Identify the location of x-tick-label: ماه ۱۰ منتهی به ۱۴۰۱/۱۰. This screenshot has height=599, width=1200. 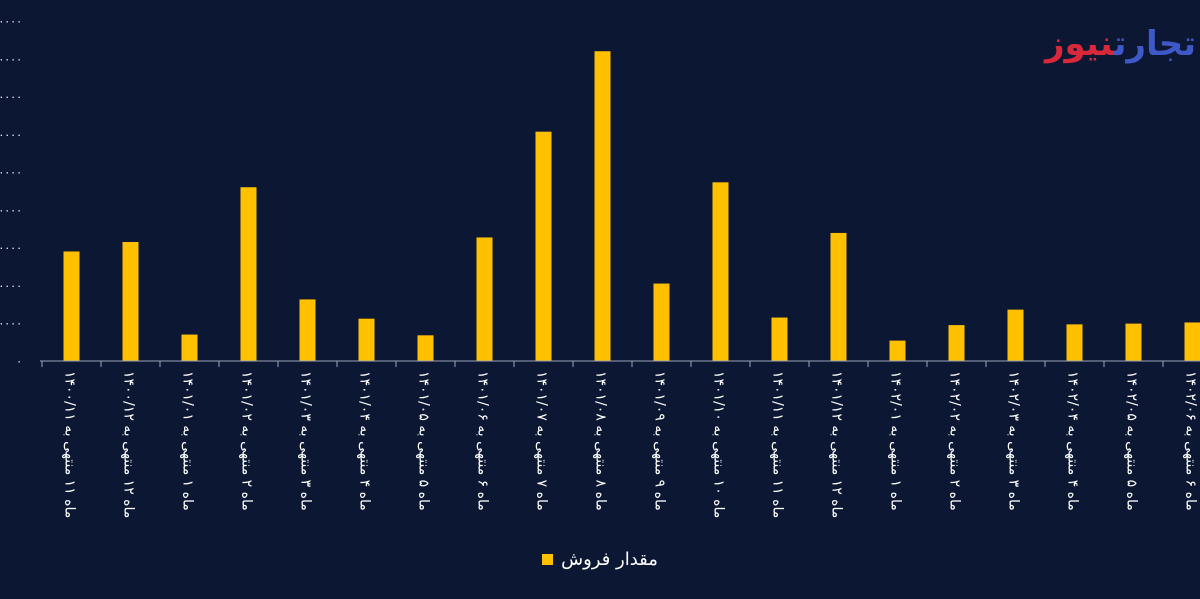
(719, 444).